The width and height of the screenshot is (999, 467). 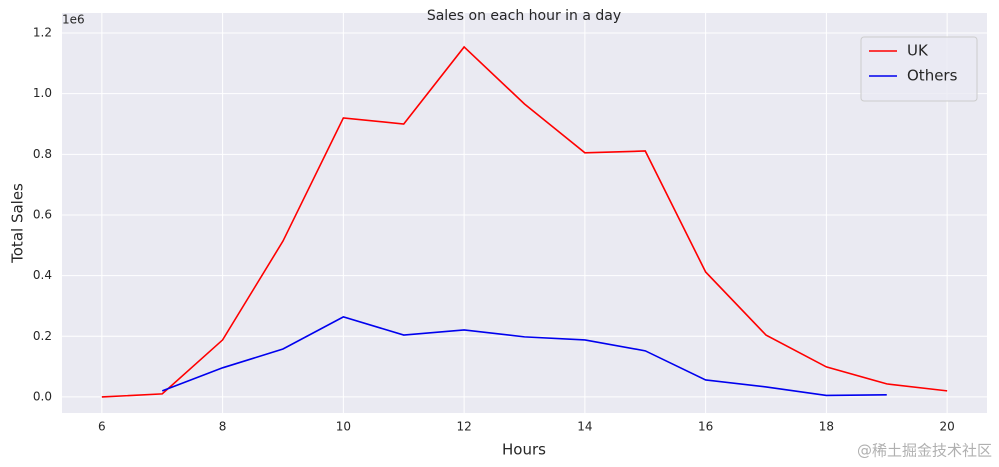 I want to click on y-tick-label: 0.6, so click(x=42, y=214).